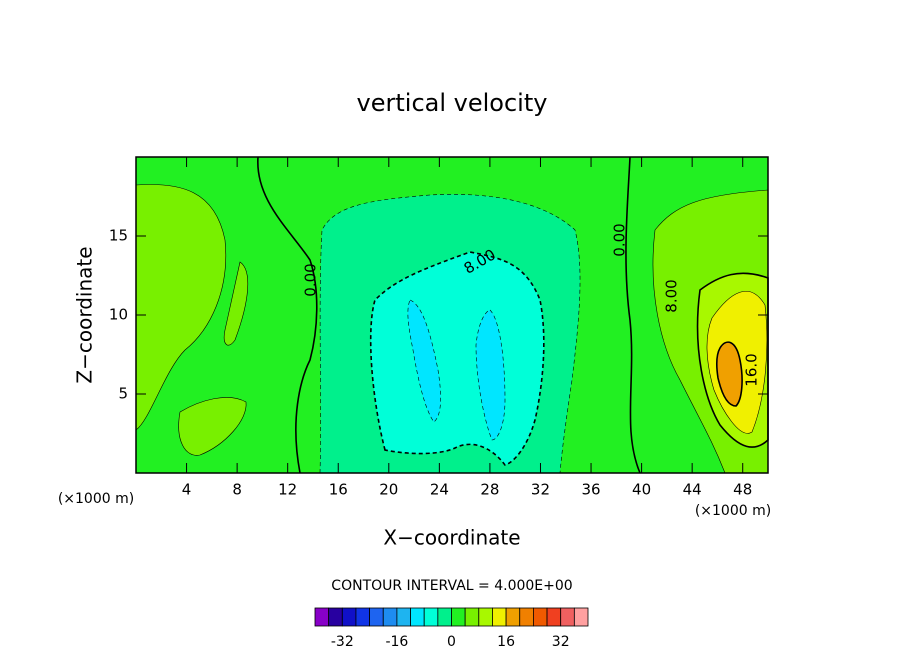  Describe the element at coordinates (439, 490) in the screenshot. I see `x-tick-label: 24` at that location.